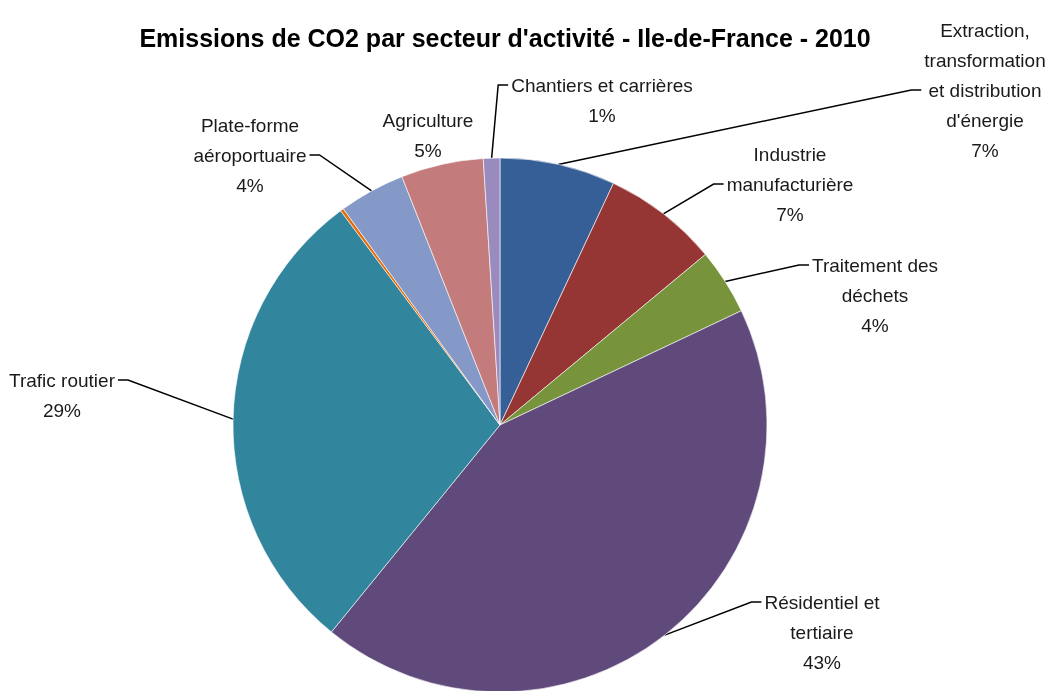 The height and width of the screenshot is (691, 1057). I want to click on slice-label: Plate-forme aéroportuaire, so click(250, 140).